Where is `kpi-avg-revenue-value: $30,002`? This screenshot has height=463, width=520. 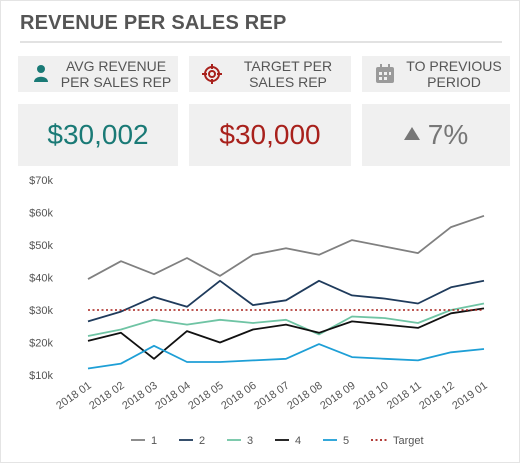 kpi-avg-revenue-value: $30,002 is located at coordinates (98, 135).